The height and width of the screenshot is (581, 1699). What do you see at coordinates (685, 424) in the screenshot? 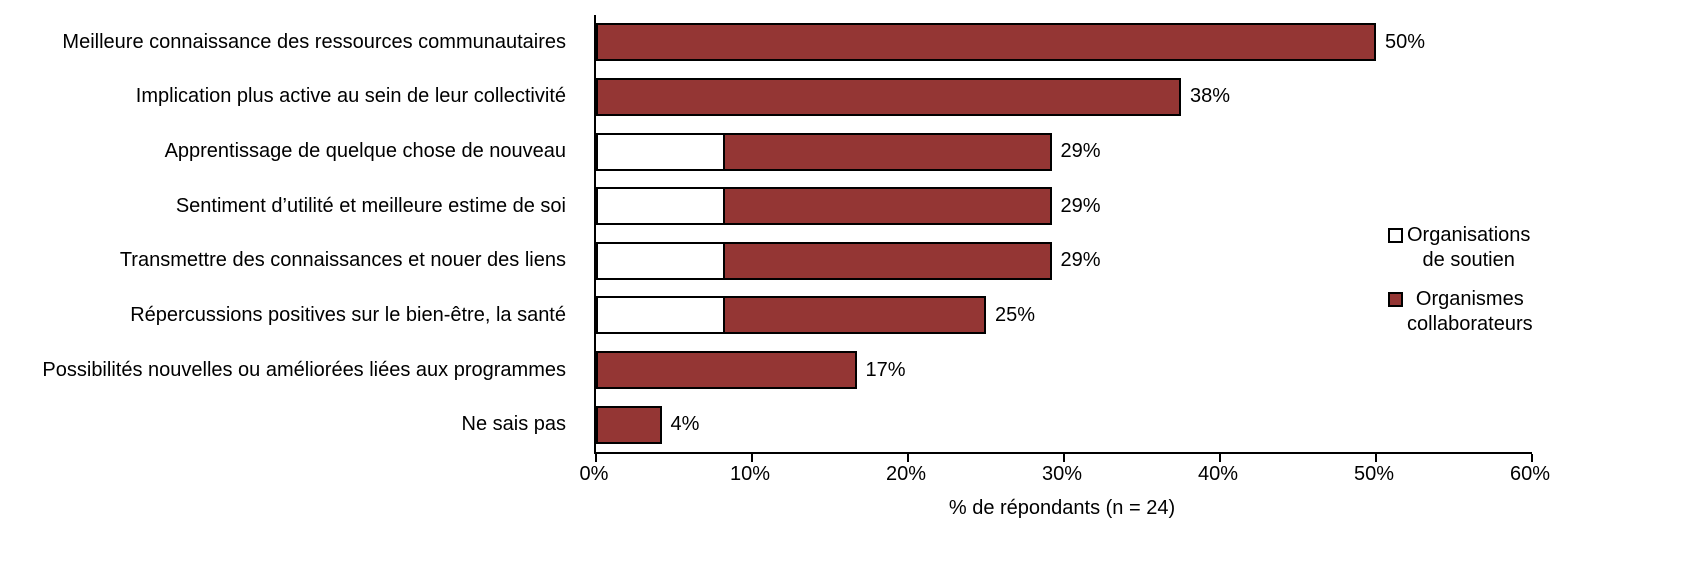
I see `bar-value-label: 4%` at bounding box center [685, 424].